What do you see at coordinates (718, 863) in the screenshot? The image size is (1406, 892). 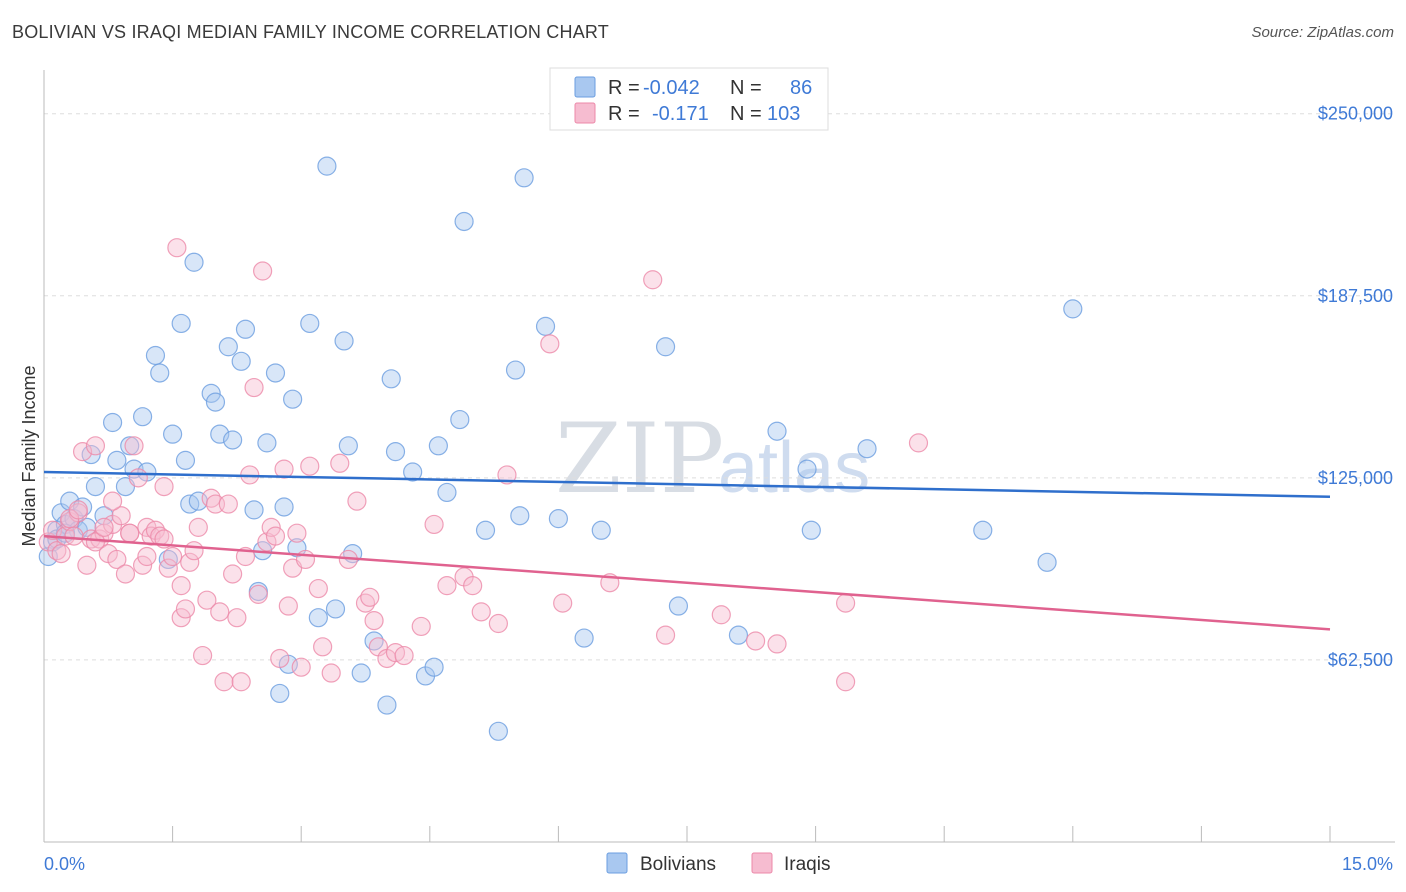 I see `series-legend: Bolivians Iraqis` at bounding box center [718, 863].